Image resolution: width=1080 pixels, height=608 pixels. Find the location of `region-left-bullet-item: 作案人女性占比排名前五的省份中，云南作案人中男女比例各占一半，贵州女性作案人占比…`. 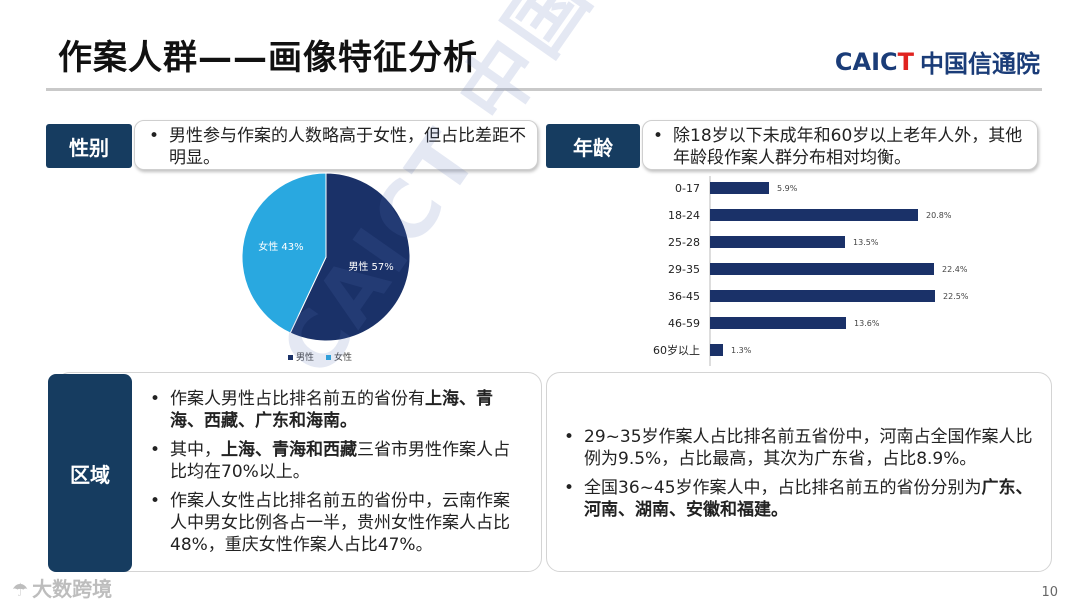

region-left-bullet-item: 作案人女性占比排名前五的省份中，云南作案人中男女比例各占一半，贵州女性作案人占比… is located at coordinates (336, 523).